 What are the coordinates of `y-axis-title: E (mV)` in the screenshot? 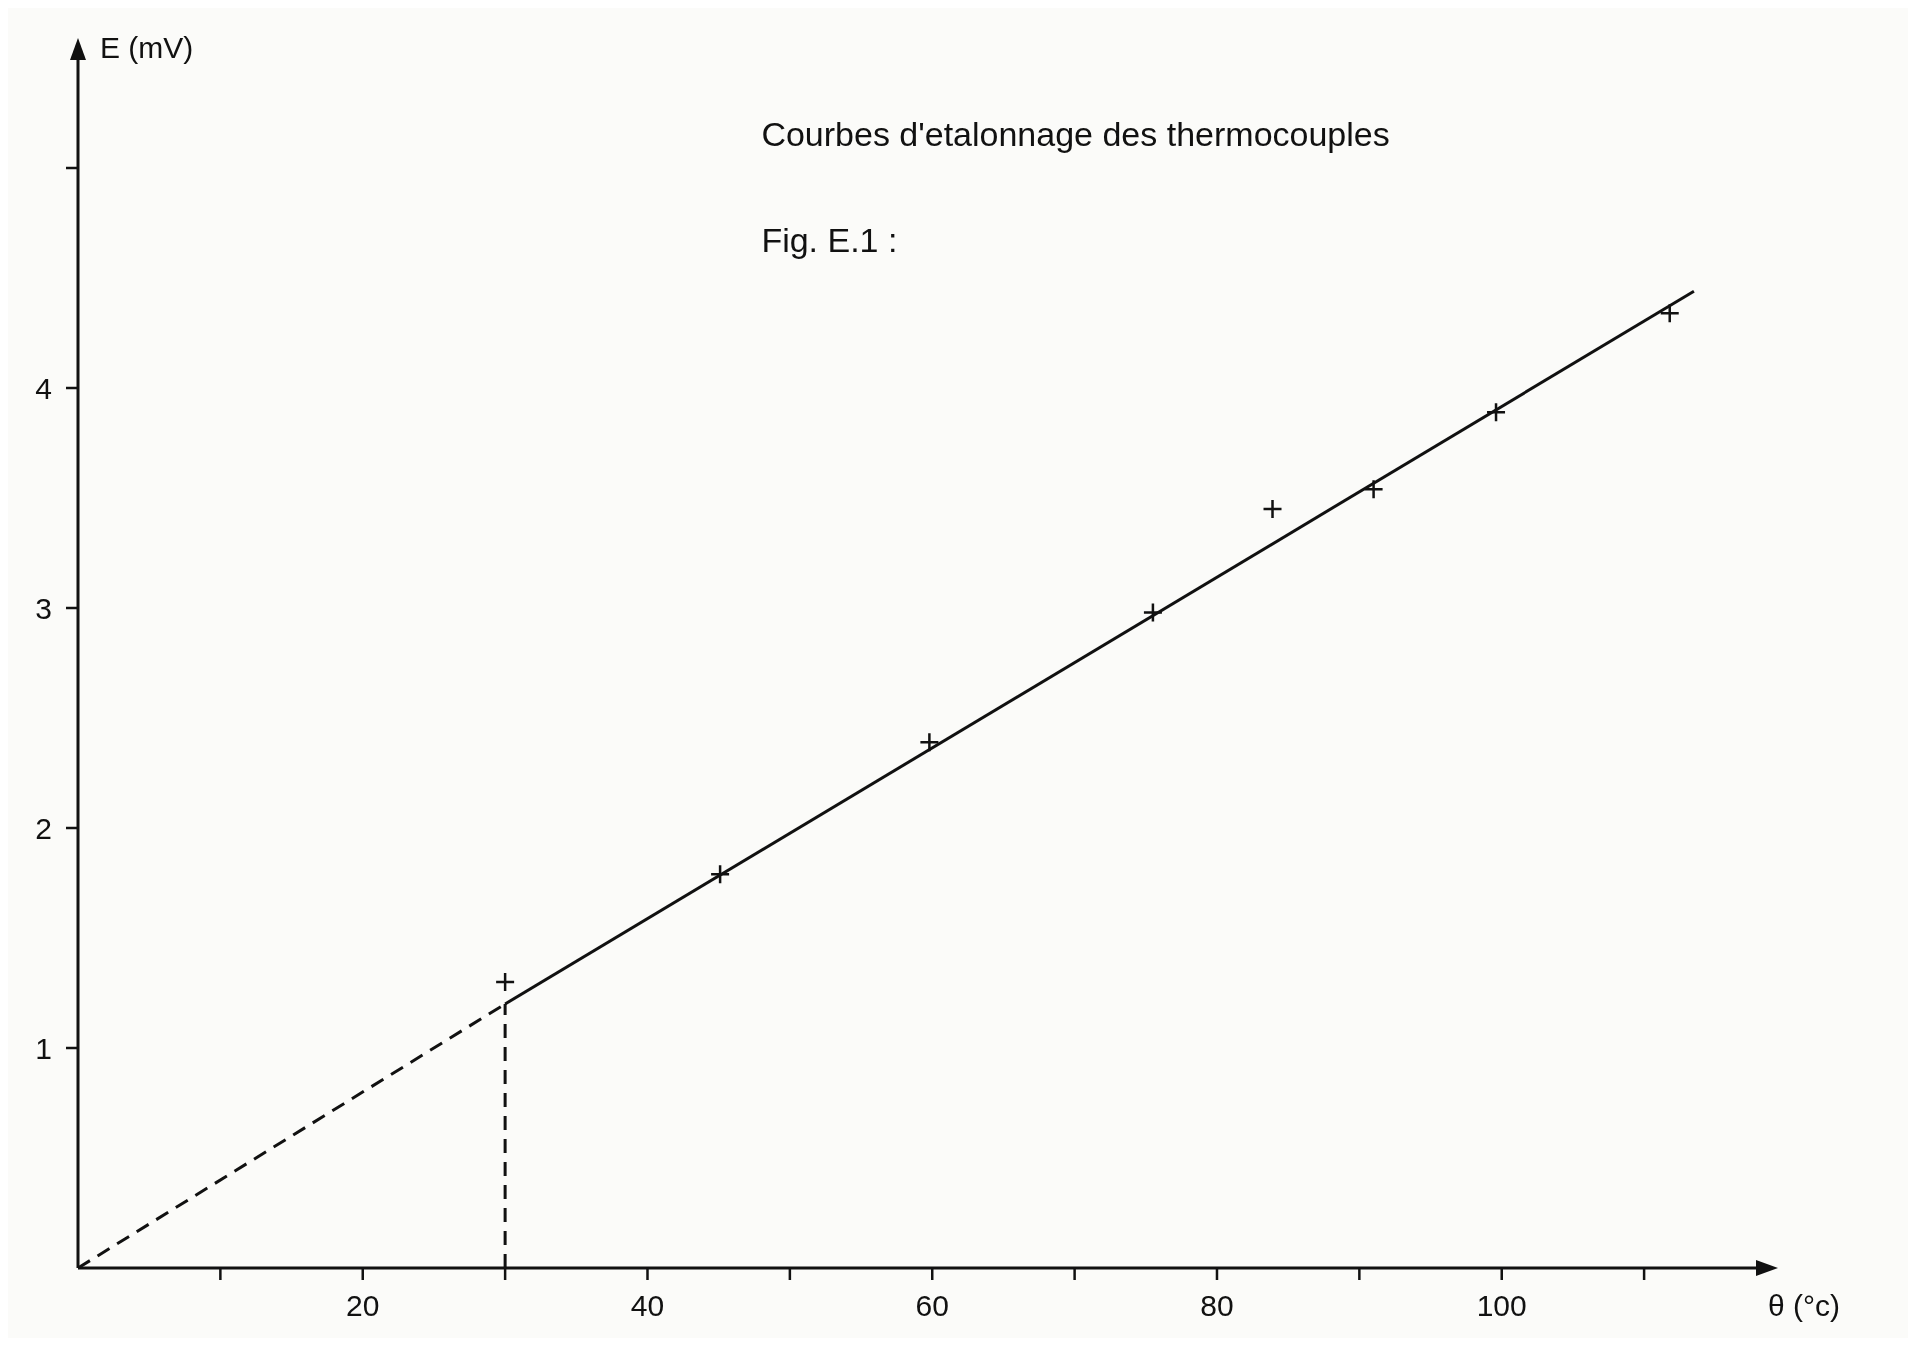 It's located at (147, 47).